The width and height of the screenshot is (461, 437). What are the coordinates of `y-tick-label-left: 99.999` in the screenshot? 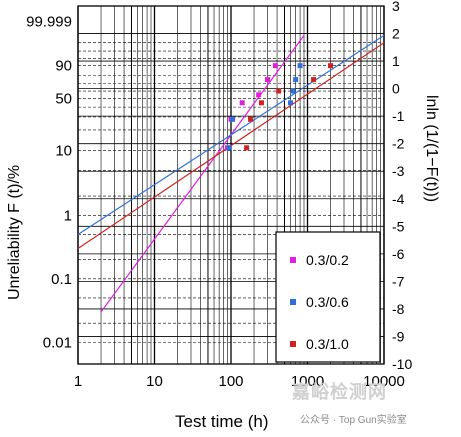 It's located at (49, 21).